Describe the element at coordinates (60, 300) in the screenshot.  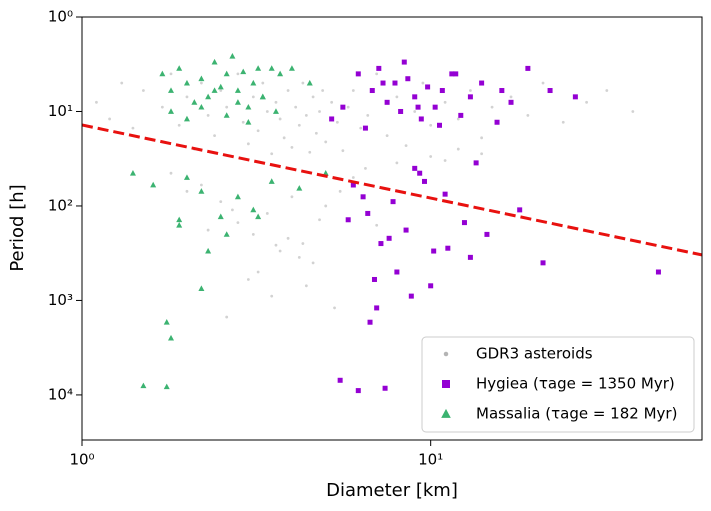
I see `y-tick-label: 10³` at that location.